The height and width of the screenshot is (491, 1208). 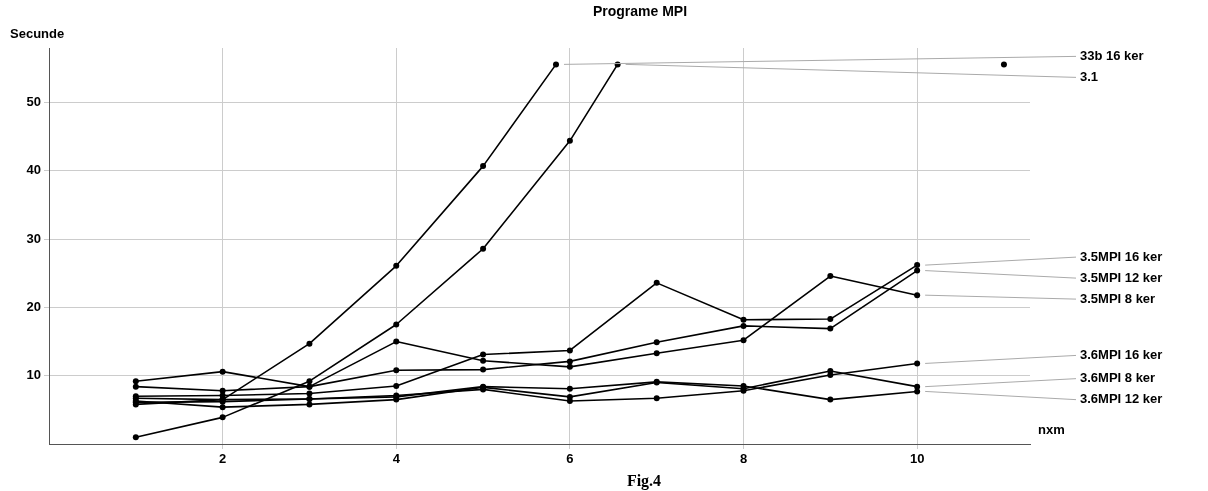 What do you see at coordinates (1121, 256) in the screenshot?
I see `text: 3.5MPI 16 ker` at bounding box center [1121, 256].